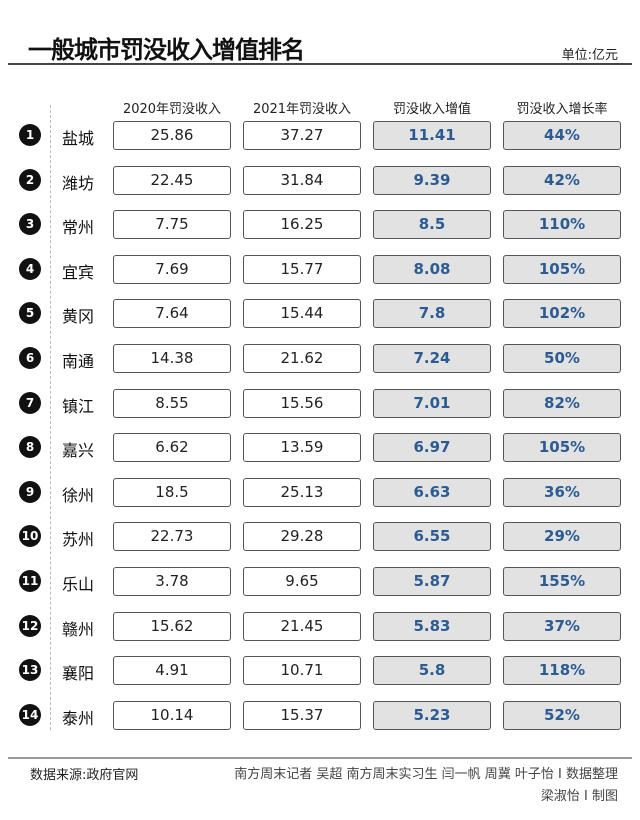 This screenshot has width=640, height=820. Describe the element at coordinates (562, 225) in the screenshot. I see `value-rate: 110%` at that location.